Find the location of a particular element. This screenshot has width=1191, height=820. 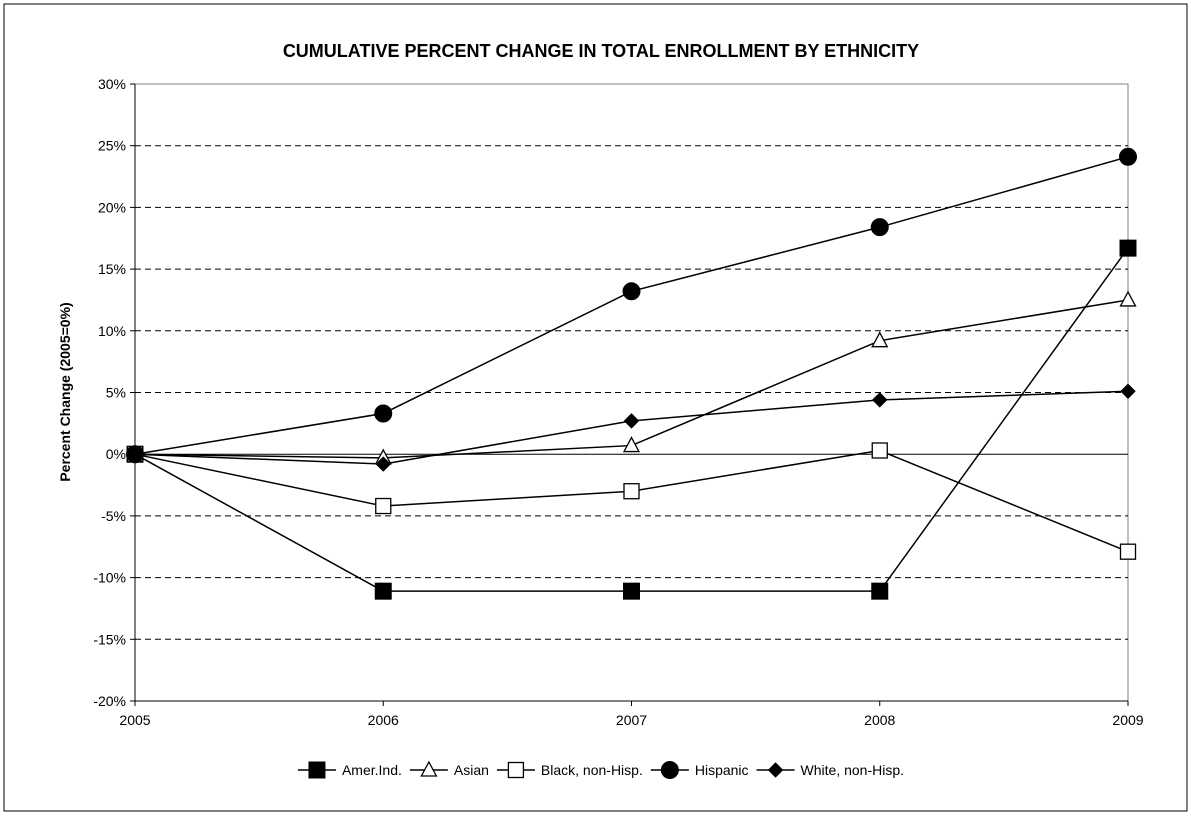

y-tick-label: -15% is located at coordinates (109, 639).